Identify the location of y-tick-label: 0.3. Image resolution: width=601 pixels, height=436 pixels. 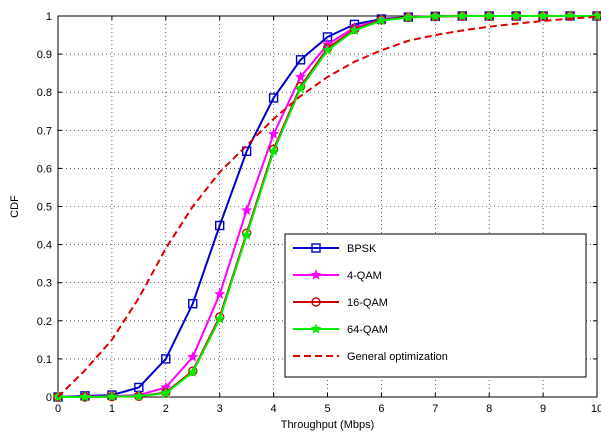
(44, 284).